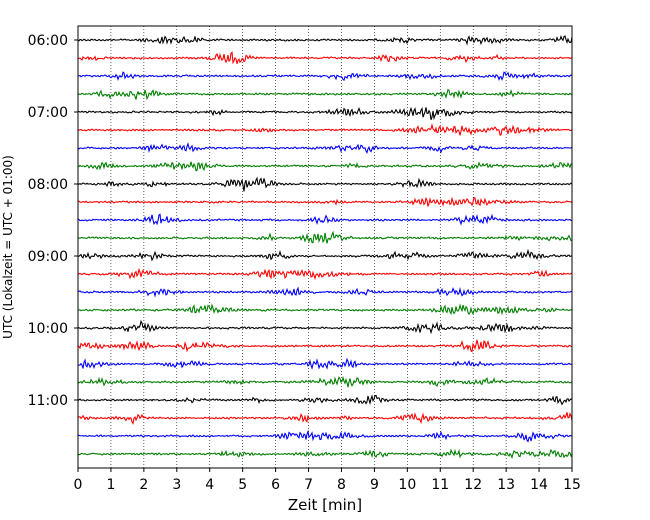 The height and width of the screenshot is (520, 650). Describe the element at coordinates (341, 485) in the screenshot. I see `x-tick-label: 8` at that location.